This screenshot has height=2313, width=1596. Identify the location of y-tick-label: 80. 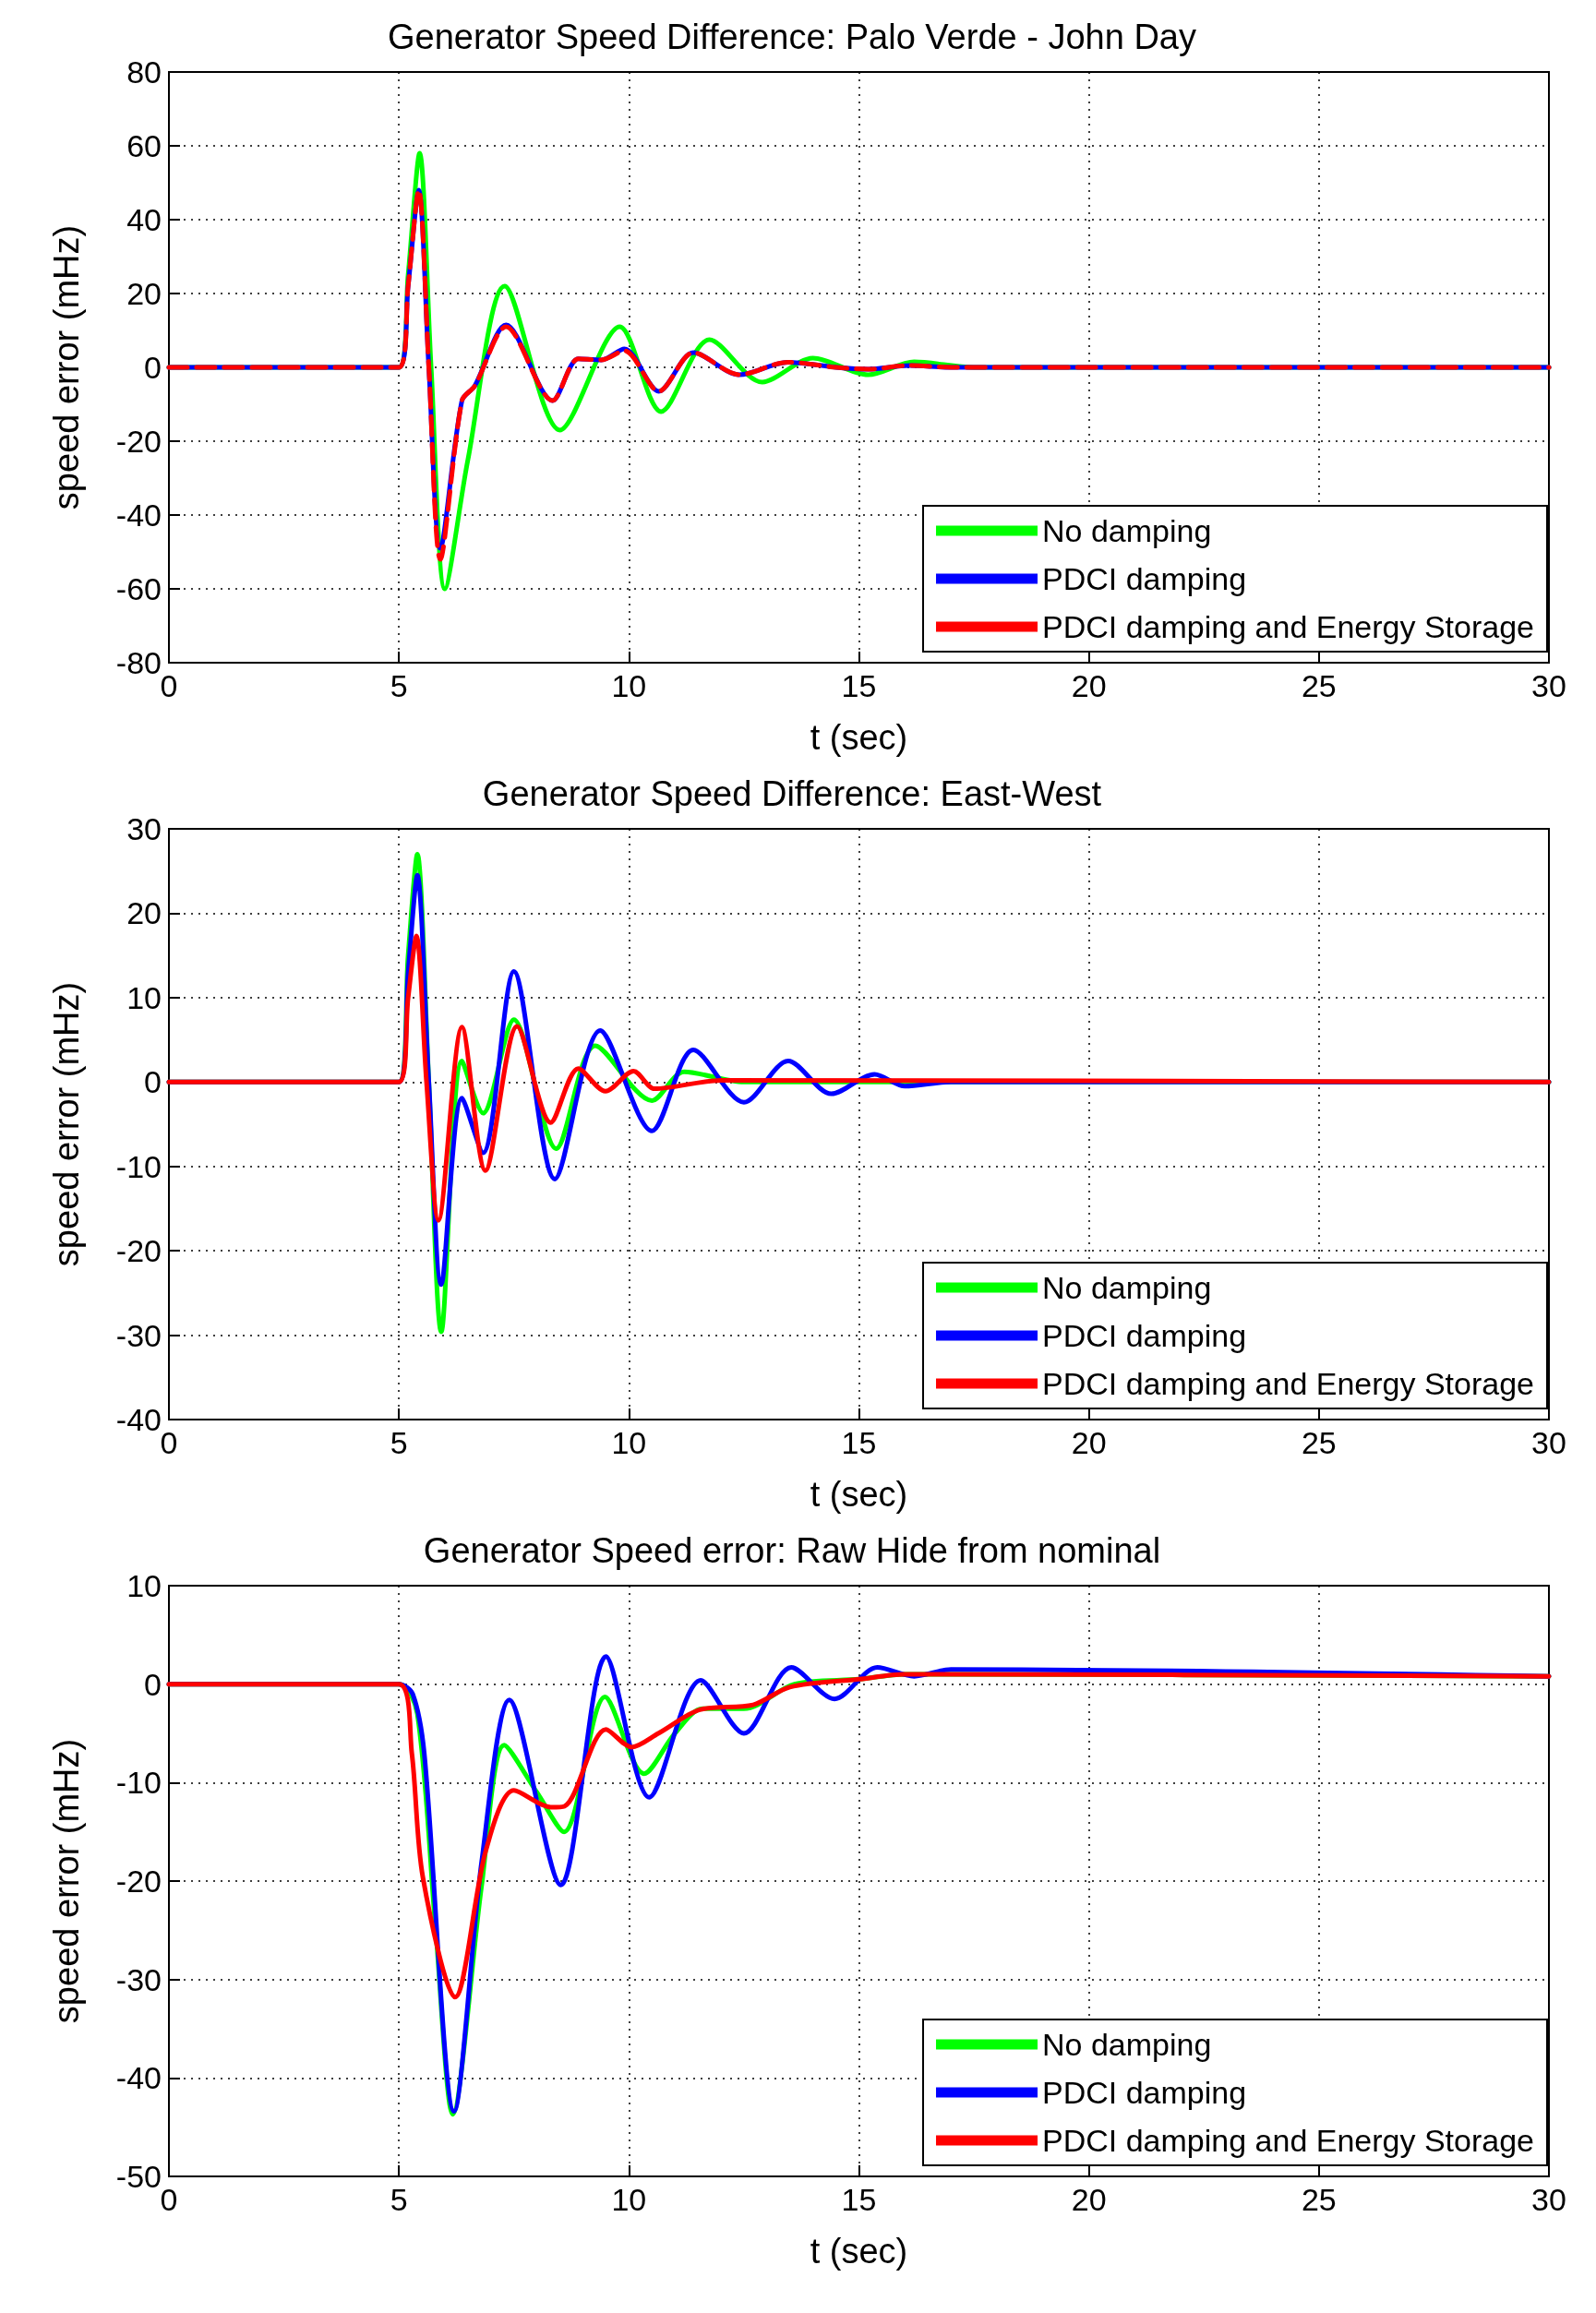
(144, 72).